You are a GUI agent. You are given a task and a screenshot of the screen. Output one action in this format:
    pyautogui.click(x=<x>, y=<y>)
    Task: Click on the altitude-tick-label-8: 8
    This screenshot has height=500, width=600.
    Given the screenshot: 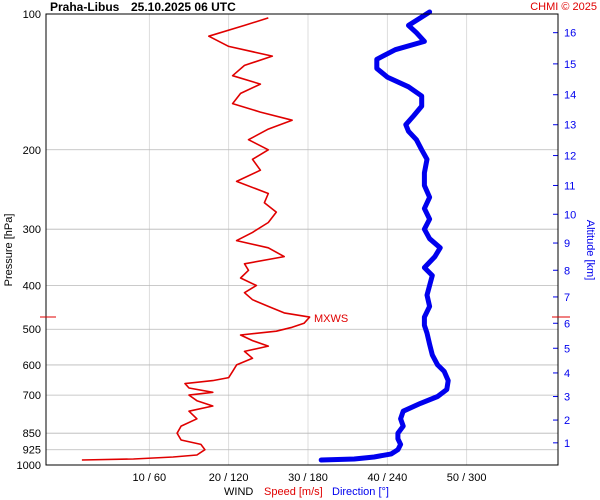 What is the action you would take?
    pyautogui.click(x=567, y=271)
    